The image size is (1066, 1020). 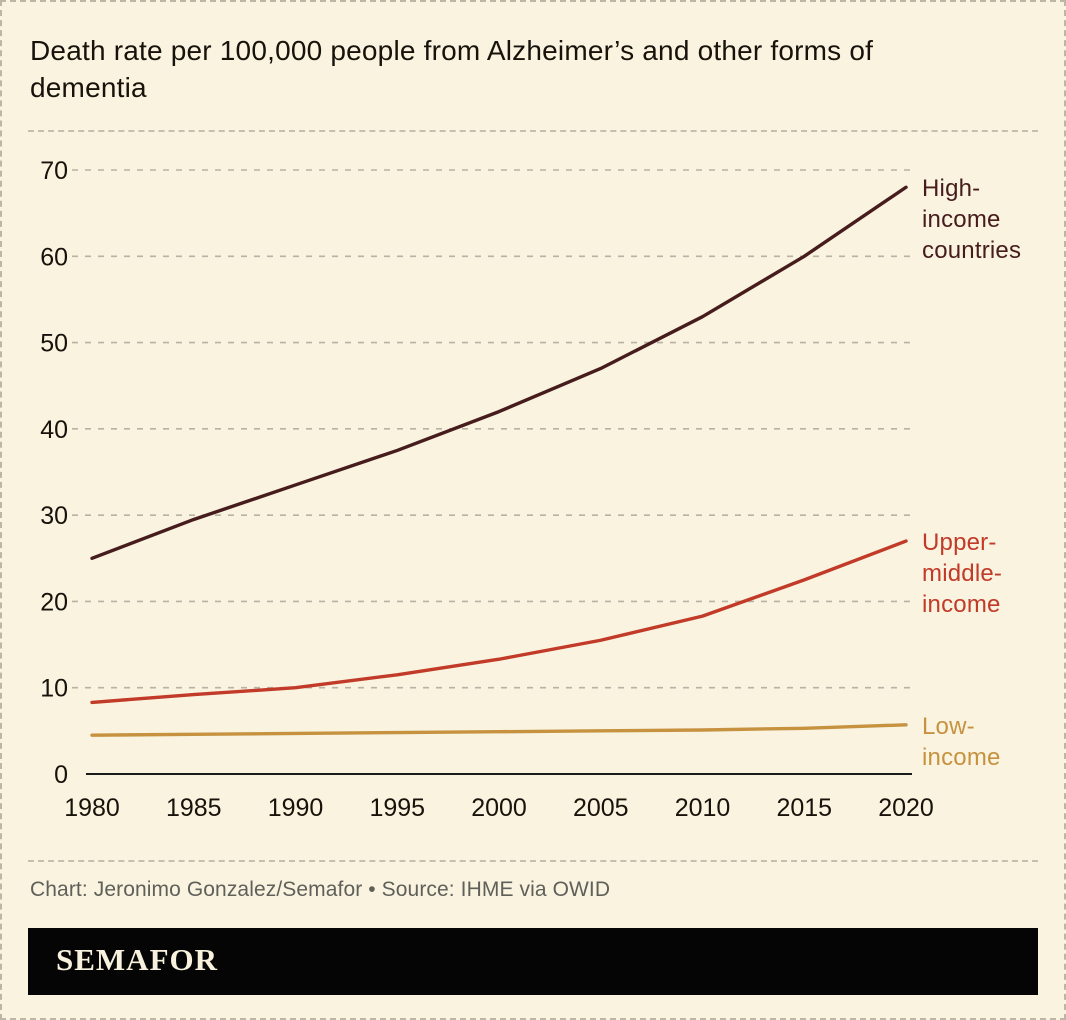 I want to click on y-tick-label: 60, so click(x=54, y=257).